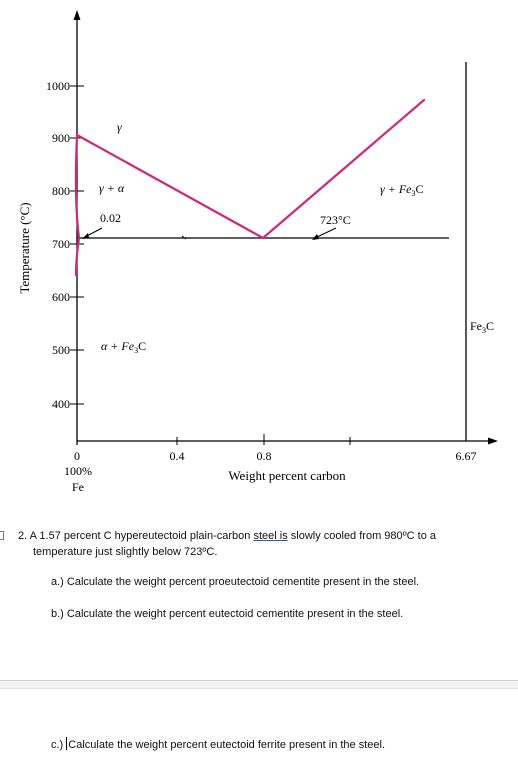 The image size is (518, 776). Describe the element at coordinates (335, 220) in the screenshot. I see `label-723c: 723°C` at that location.